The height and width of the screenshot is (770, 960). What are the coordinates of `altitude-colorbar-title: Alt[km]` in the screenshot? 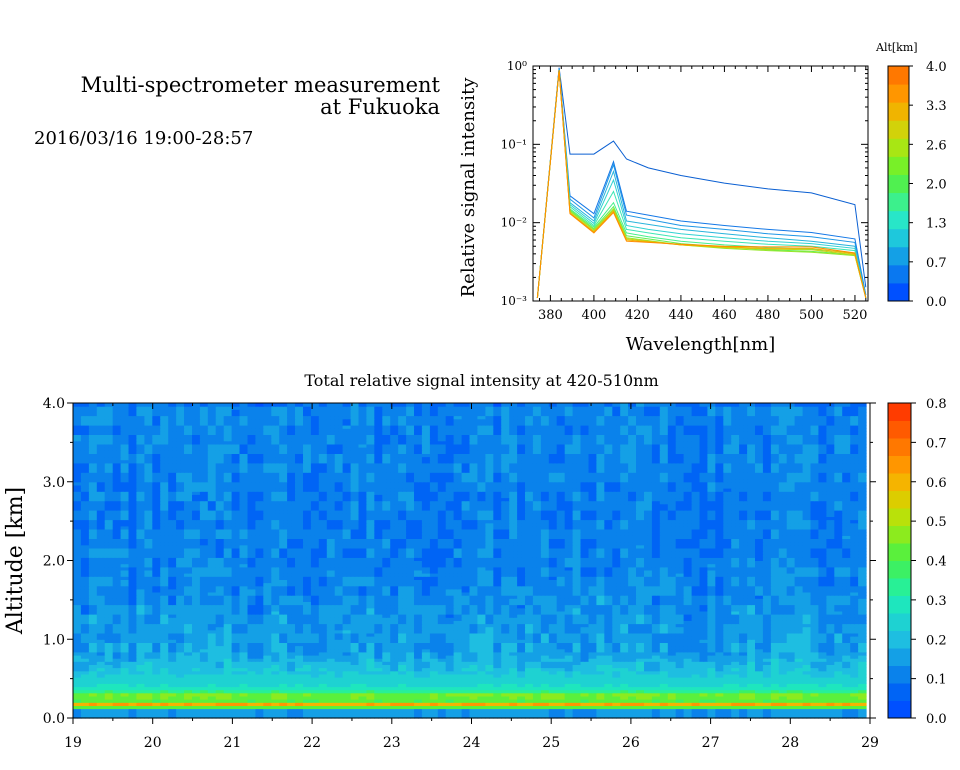 It's located at (896, 47).